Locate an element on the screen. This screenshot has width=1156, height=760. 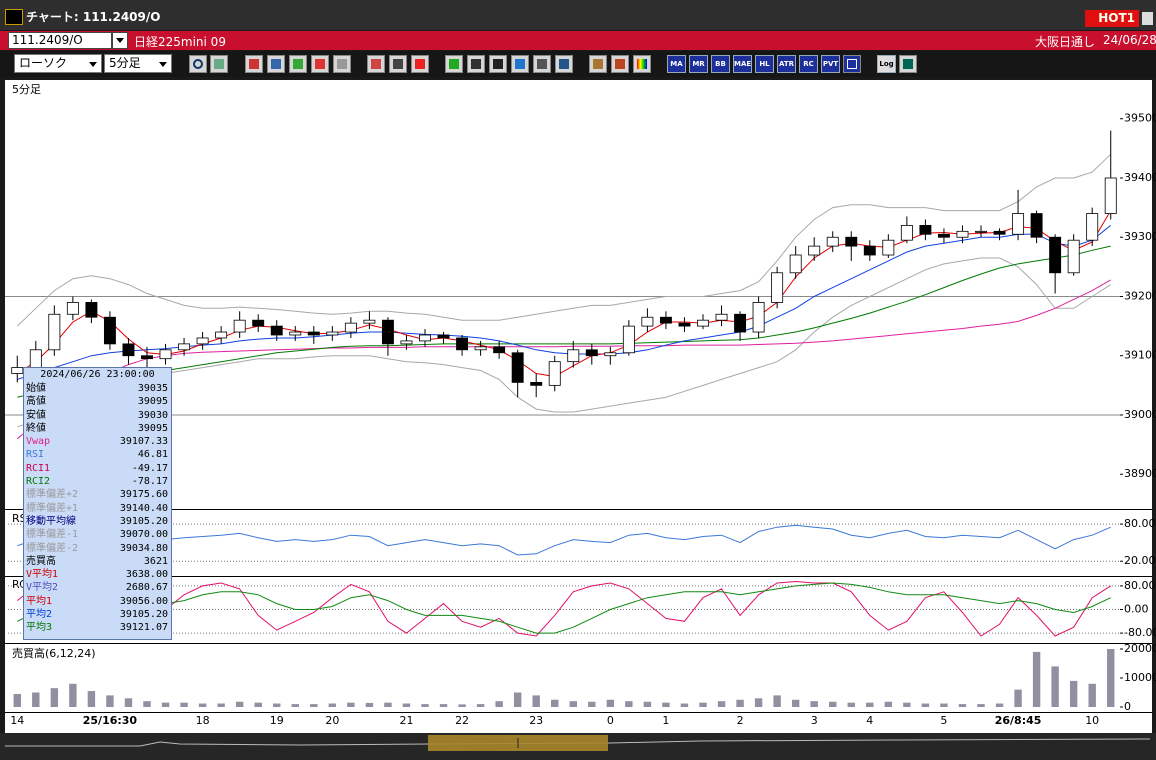
info-value: 39105.20 is located at coordinates (143, 521).